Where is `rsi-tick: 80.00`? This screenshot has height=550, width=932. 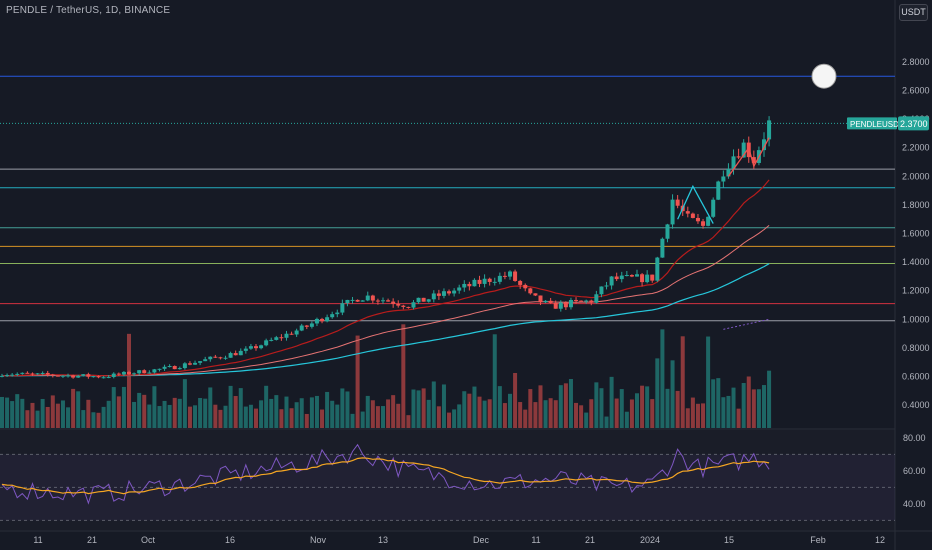 rsi-tick: 80.00 is located at coordinates (914, 438).